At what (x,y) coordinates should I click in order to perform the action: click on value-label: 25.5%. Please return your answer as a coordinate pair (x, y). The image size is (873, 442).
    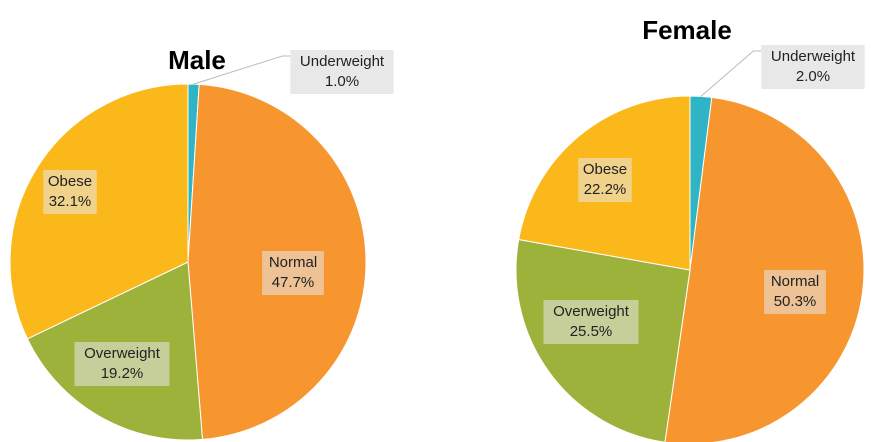
    Looking at the image, I should click on (591, 331).